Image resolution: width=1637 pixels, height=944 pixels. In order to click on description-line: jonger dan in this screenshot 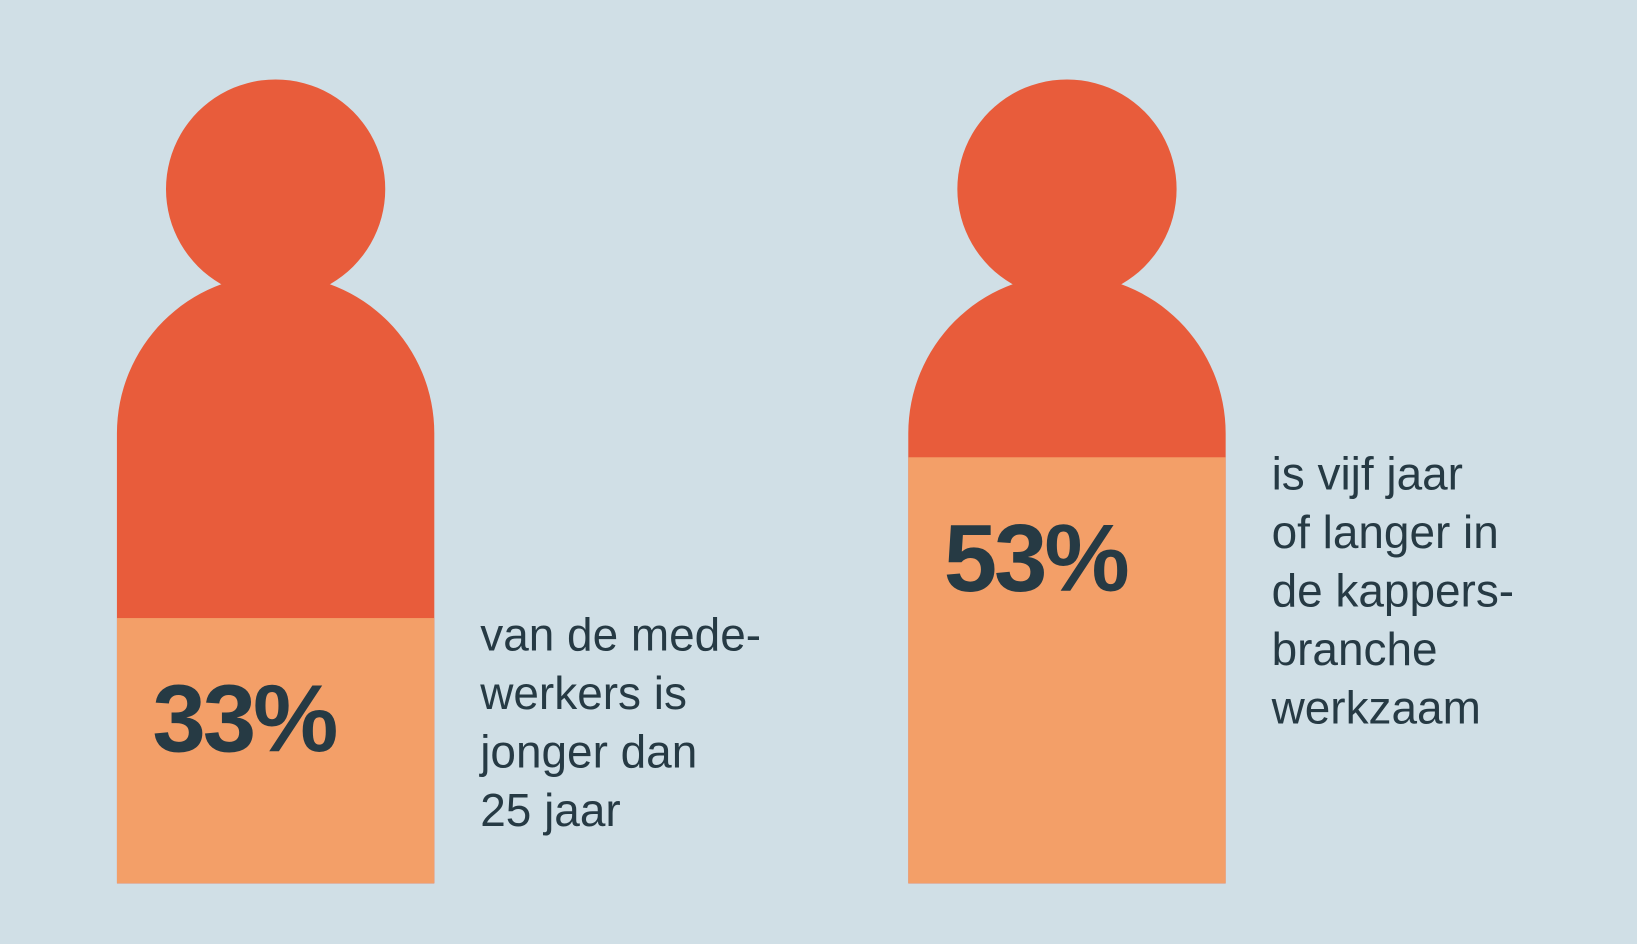, I will do `click(587, 751)`.